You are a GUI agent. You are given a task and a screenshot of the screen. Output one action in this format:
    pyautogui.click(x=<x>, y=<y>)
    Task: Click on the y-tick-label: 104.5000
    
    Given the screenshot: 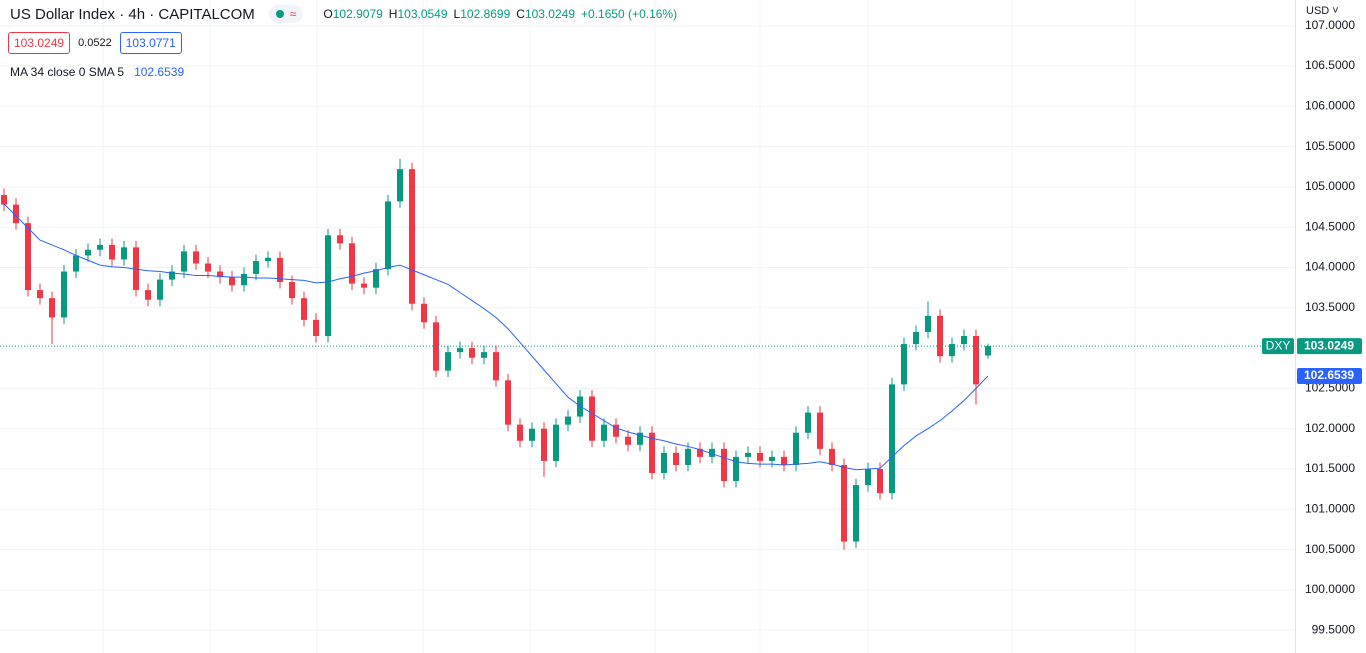 What is the action you would take?
    pyautogui.click(x=1330, y=226)
    